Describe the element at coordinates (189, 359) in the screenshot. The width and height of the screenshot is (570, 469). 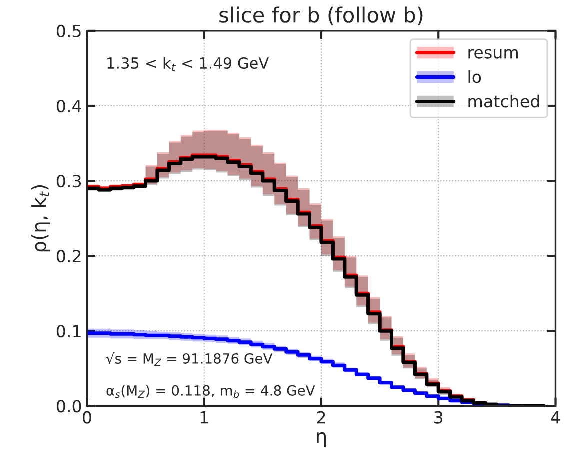
I see `annotation: √s = M$_{Z}$ = 91.1876 GeV` at that location.